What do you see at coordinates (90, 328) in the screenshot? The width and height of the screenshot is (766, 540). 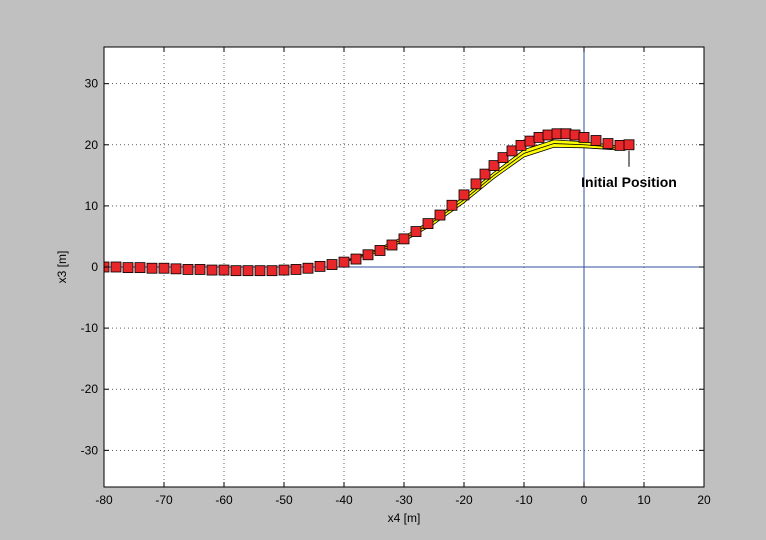 I see `y-tick-label: -10` at bounding box center [90, 328].